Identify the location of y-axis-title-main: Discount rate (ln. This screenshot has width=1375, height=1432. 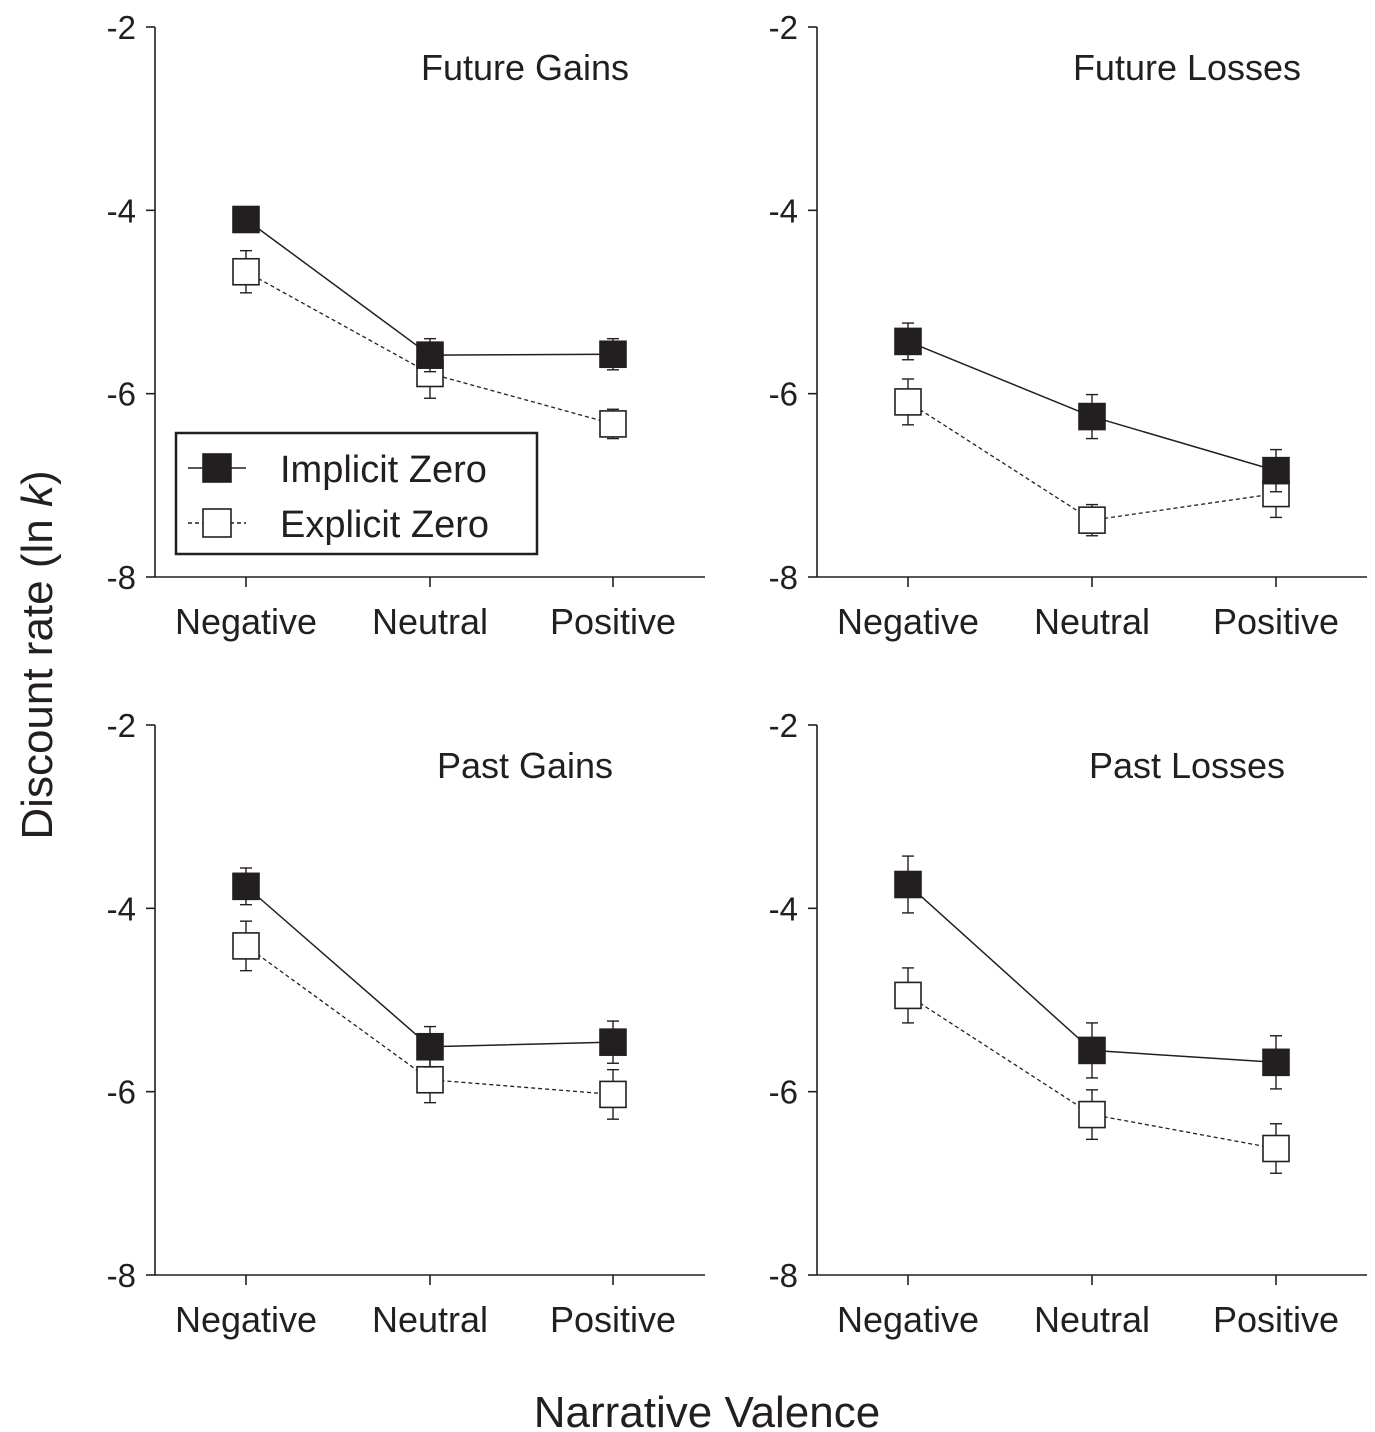
(37, 673).